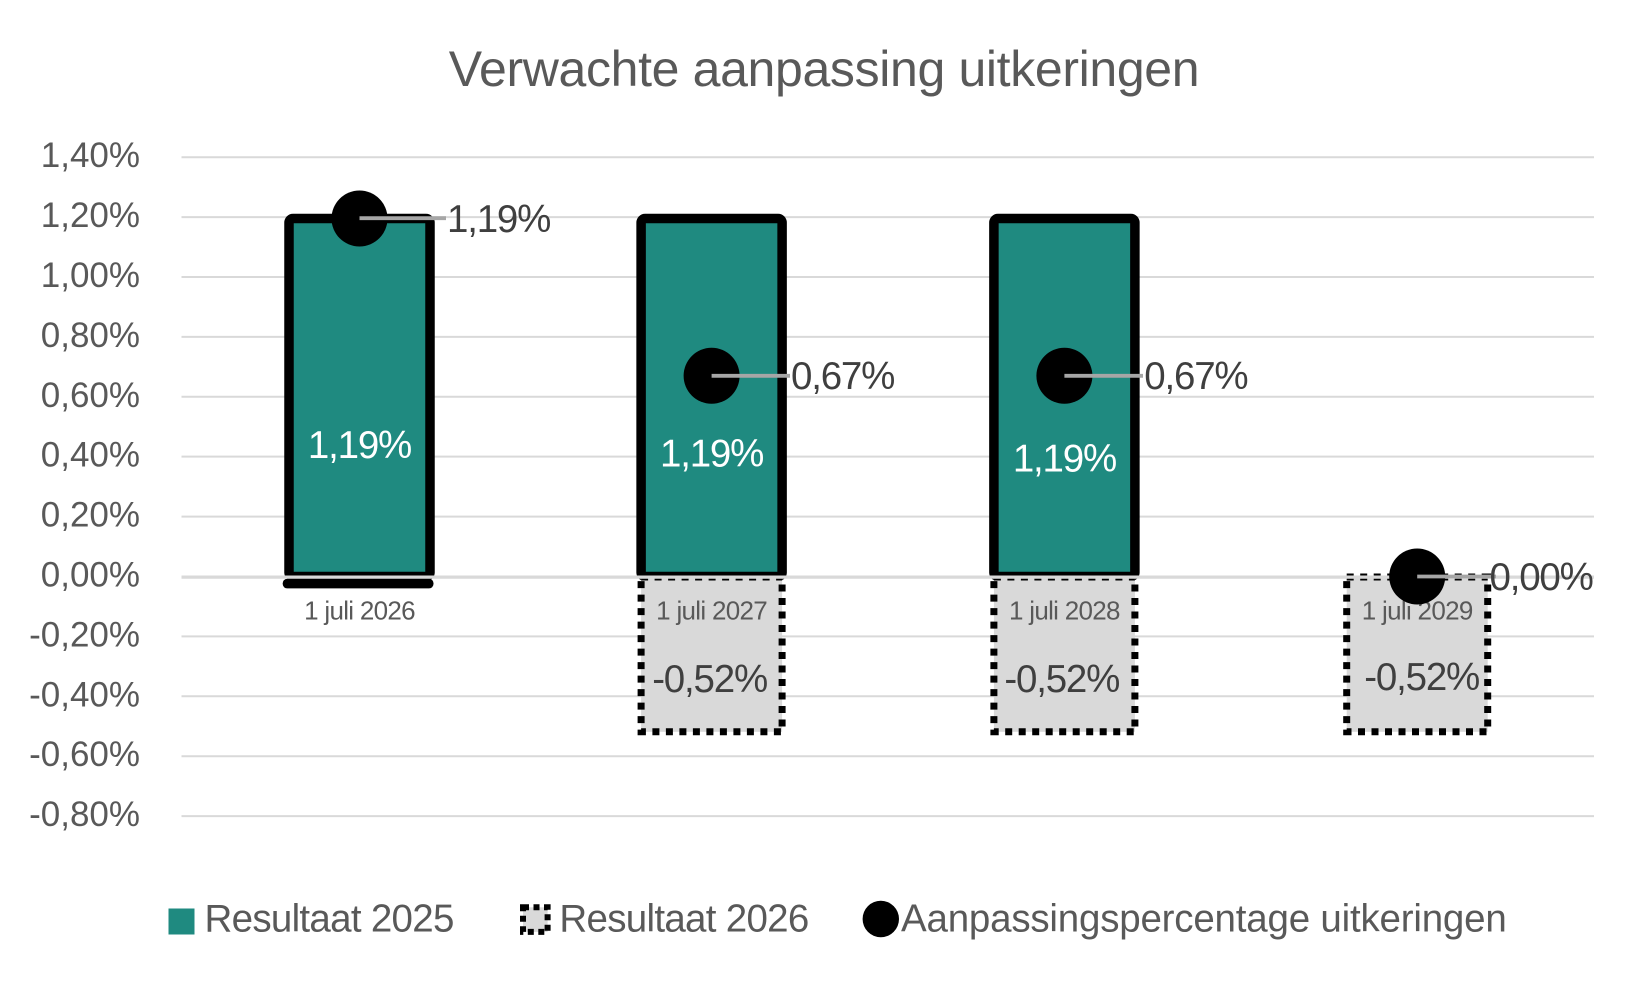 Image resolution: width=1650 pixels, height=987 pixels. What do you see at coordinates (1204, 919) in the screenshot?
I see `svg-text:Aanpassingspercentage uitkerin: Aanpassingspercentage uitkeringen` at bounding box center [1204, 919].